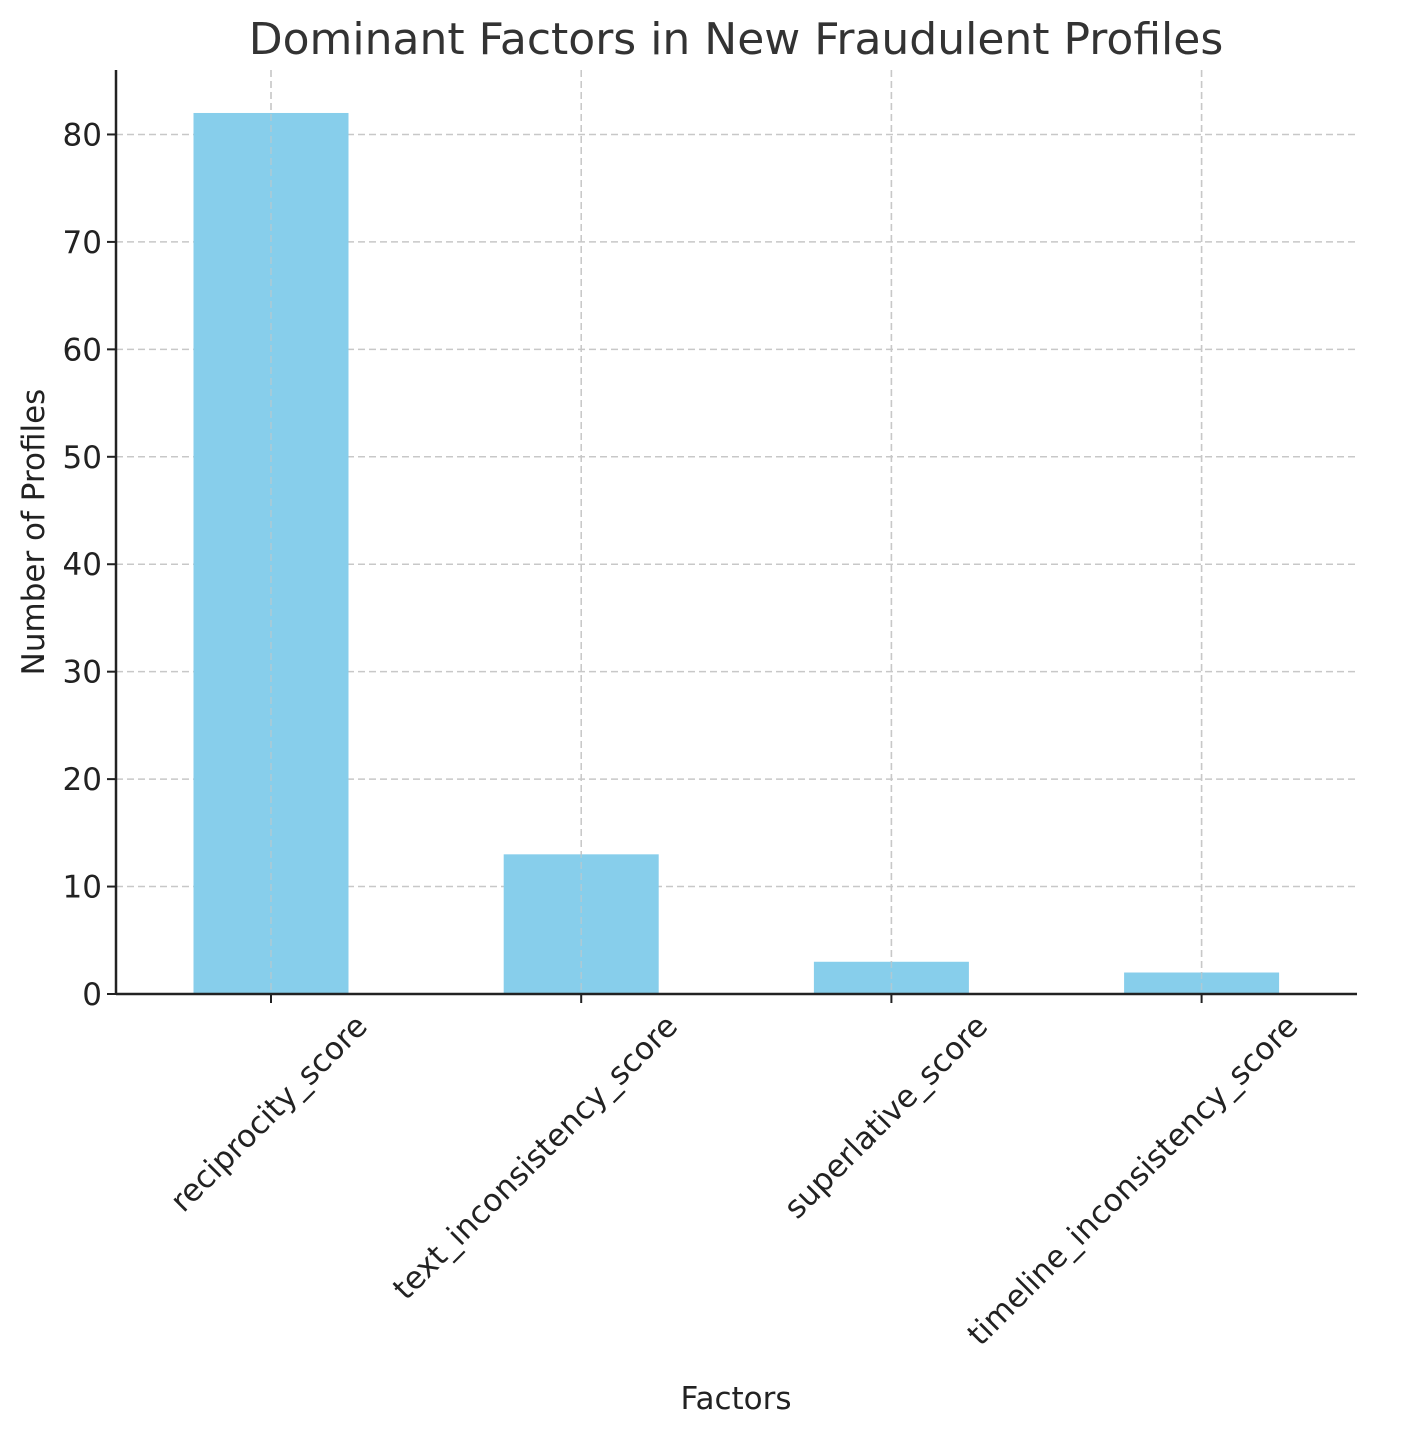 This screenshot has height=1436, width=1405. Describe the element at coordinates (1133, 1180) in the screenshot. I see `x-tick-label: timeline_inconsistency_score` at that location.